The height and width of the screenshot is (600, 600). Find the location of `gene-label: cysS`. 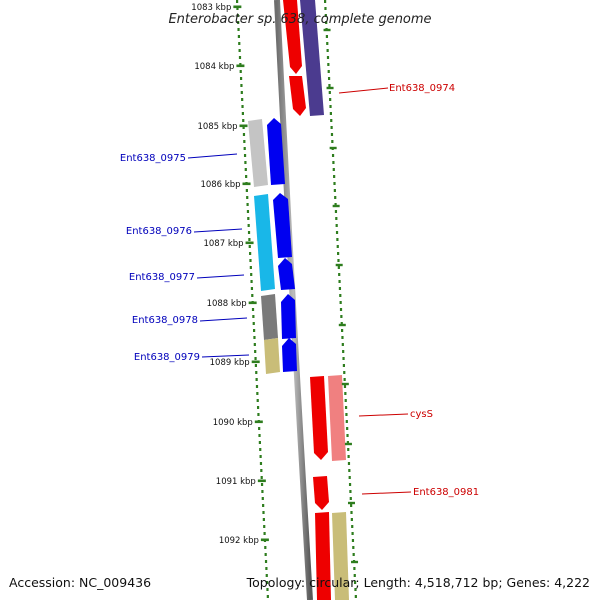

gene-label: cysS is located at coordinates (421, 414).